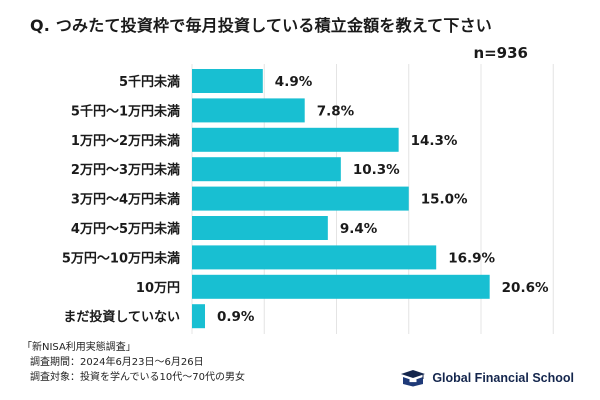  I want to click on category-label: 1万円〜2万円未満, so click(125, 141).